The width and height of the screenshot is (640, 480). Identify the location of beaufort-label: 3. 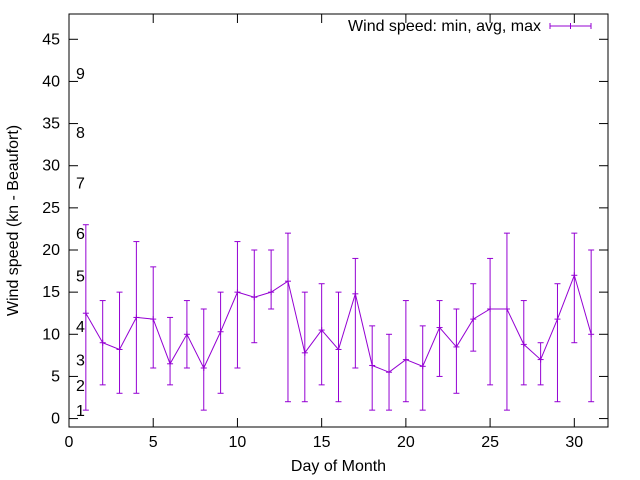
(80, 361).